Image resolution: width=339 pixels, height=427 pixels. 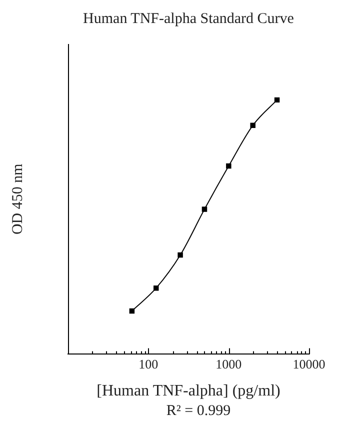 I want to click on x-axis-title: [Human TNF-alpha] (pg/ml), so click(x=188, y=391).